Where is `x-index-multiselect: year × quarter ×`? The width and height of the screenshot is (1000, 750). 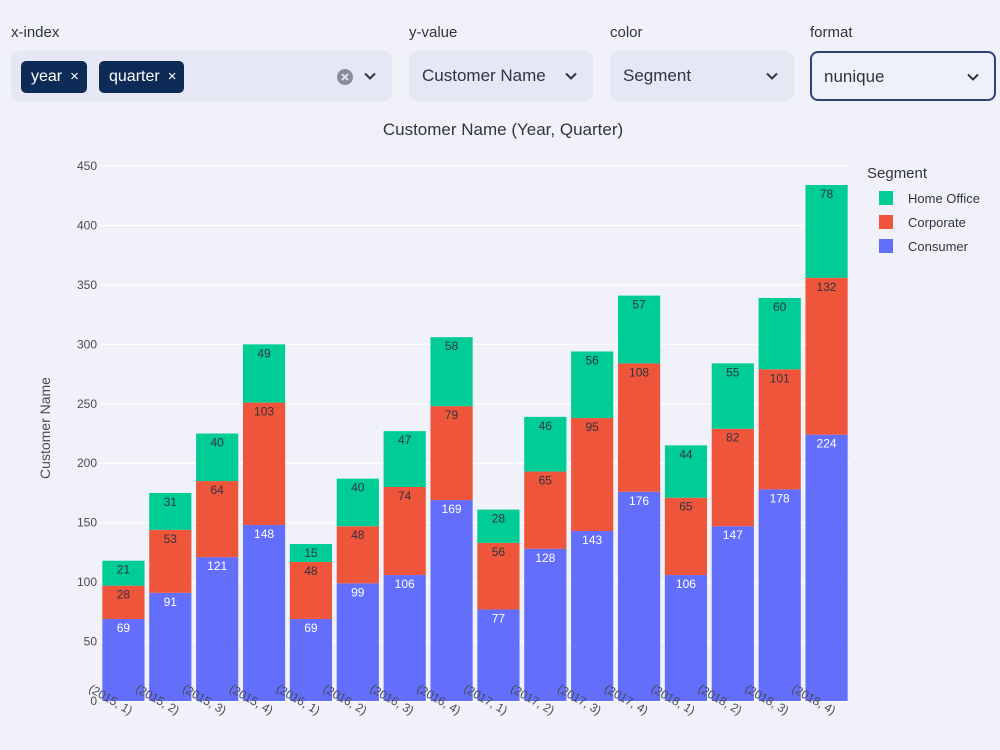
x-index-multiselect: year × quarter × is located at coordinates (201, 76).